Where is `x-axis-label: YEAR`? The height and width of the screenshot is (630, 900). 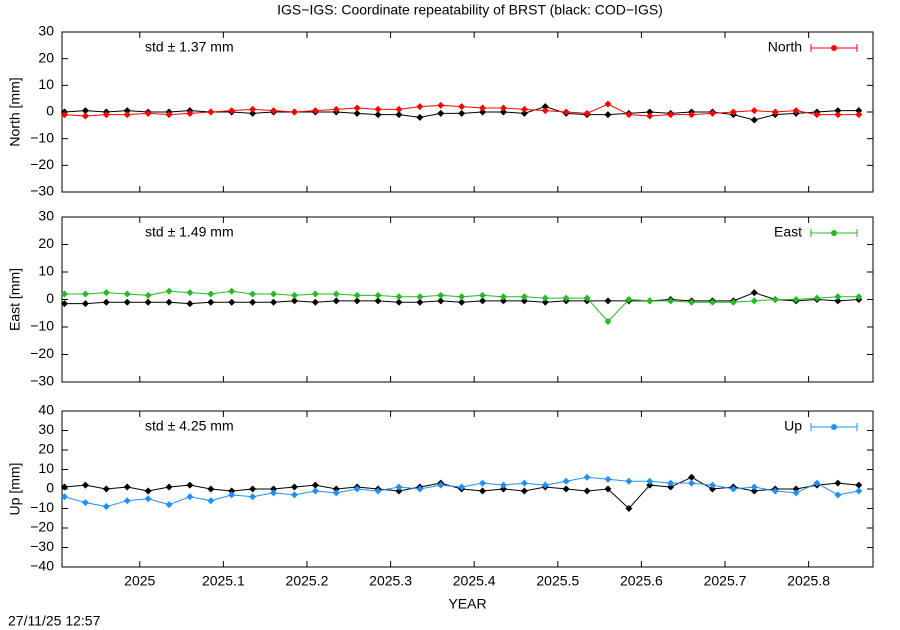
x-axis-label: YEAR is located at coordinates (467, 604).